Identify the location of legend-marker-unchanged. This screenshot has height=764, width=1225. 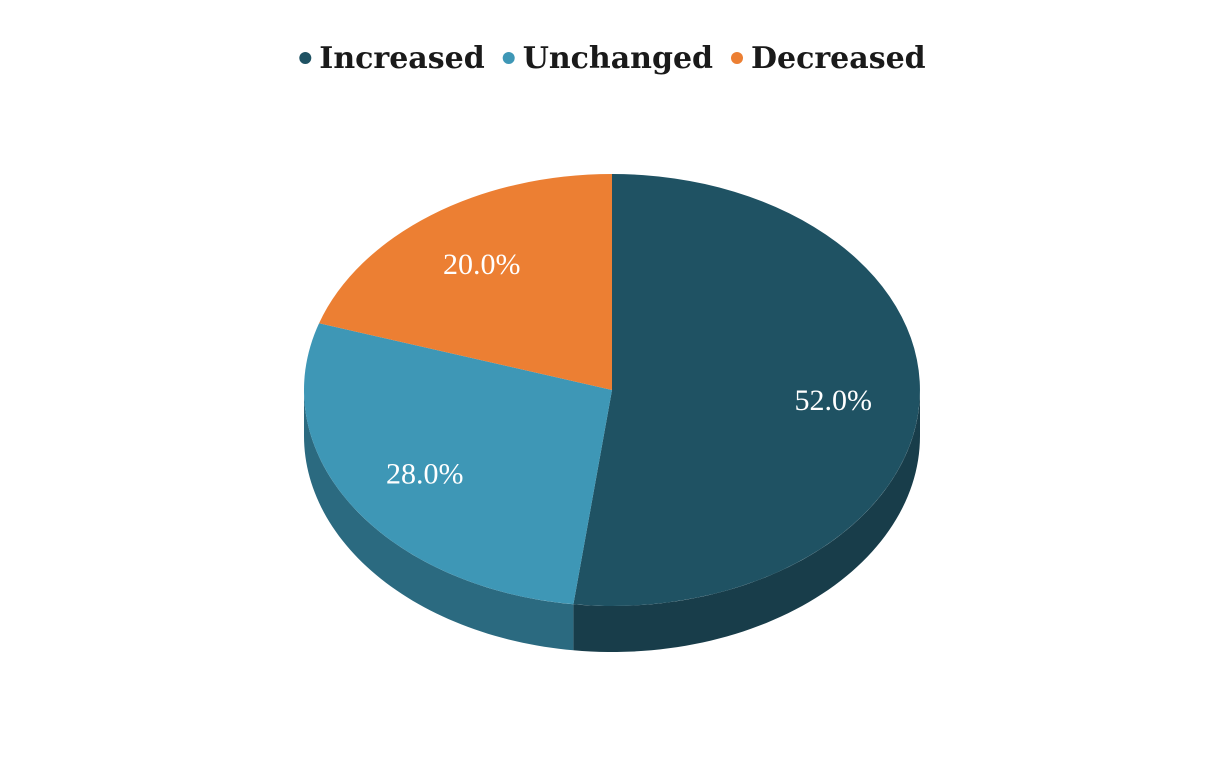
(508, 58).